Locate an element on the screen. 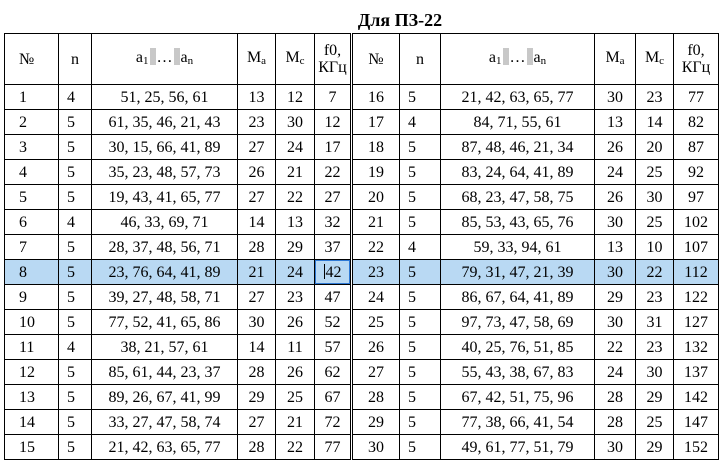 This screenshot has width=721, height=467. mc-value-right: 31 is located at coordinates (654, 322).